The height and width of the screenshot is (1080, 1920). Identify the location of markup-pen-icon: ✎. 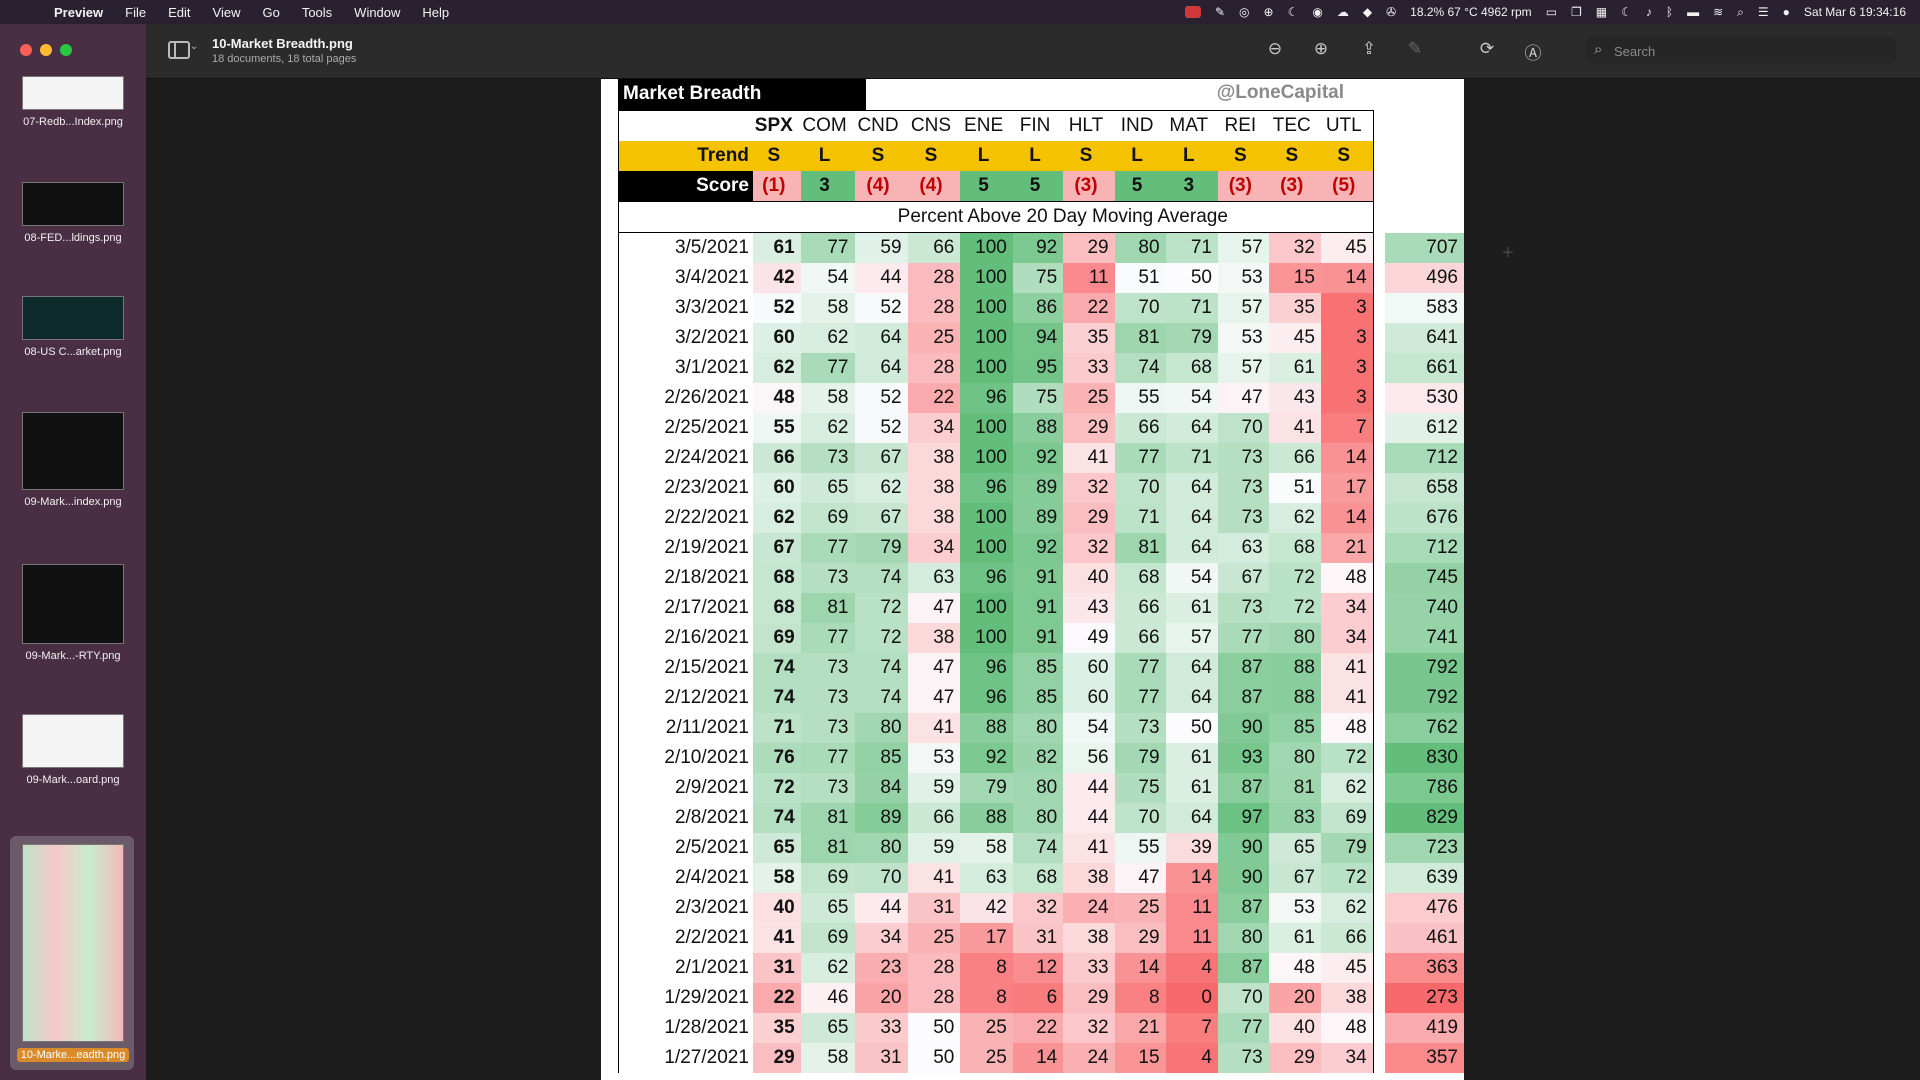
(1415, 48).